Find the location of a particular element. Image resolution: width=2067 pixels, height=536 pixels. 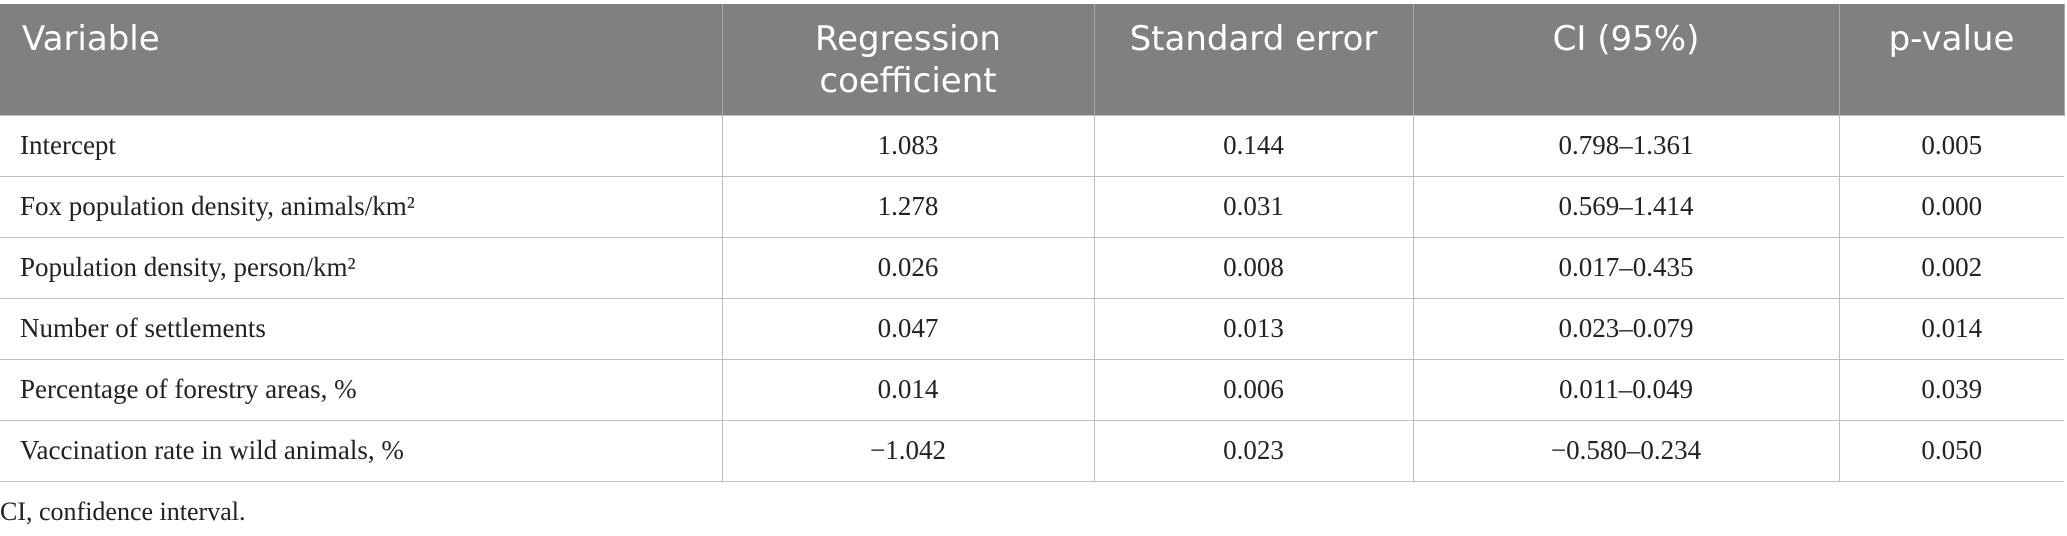

table-cell: 0.050 is located at coordinates (1951, 450).